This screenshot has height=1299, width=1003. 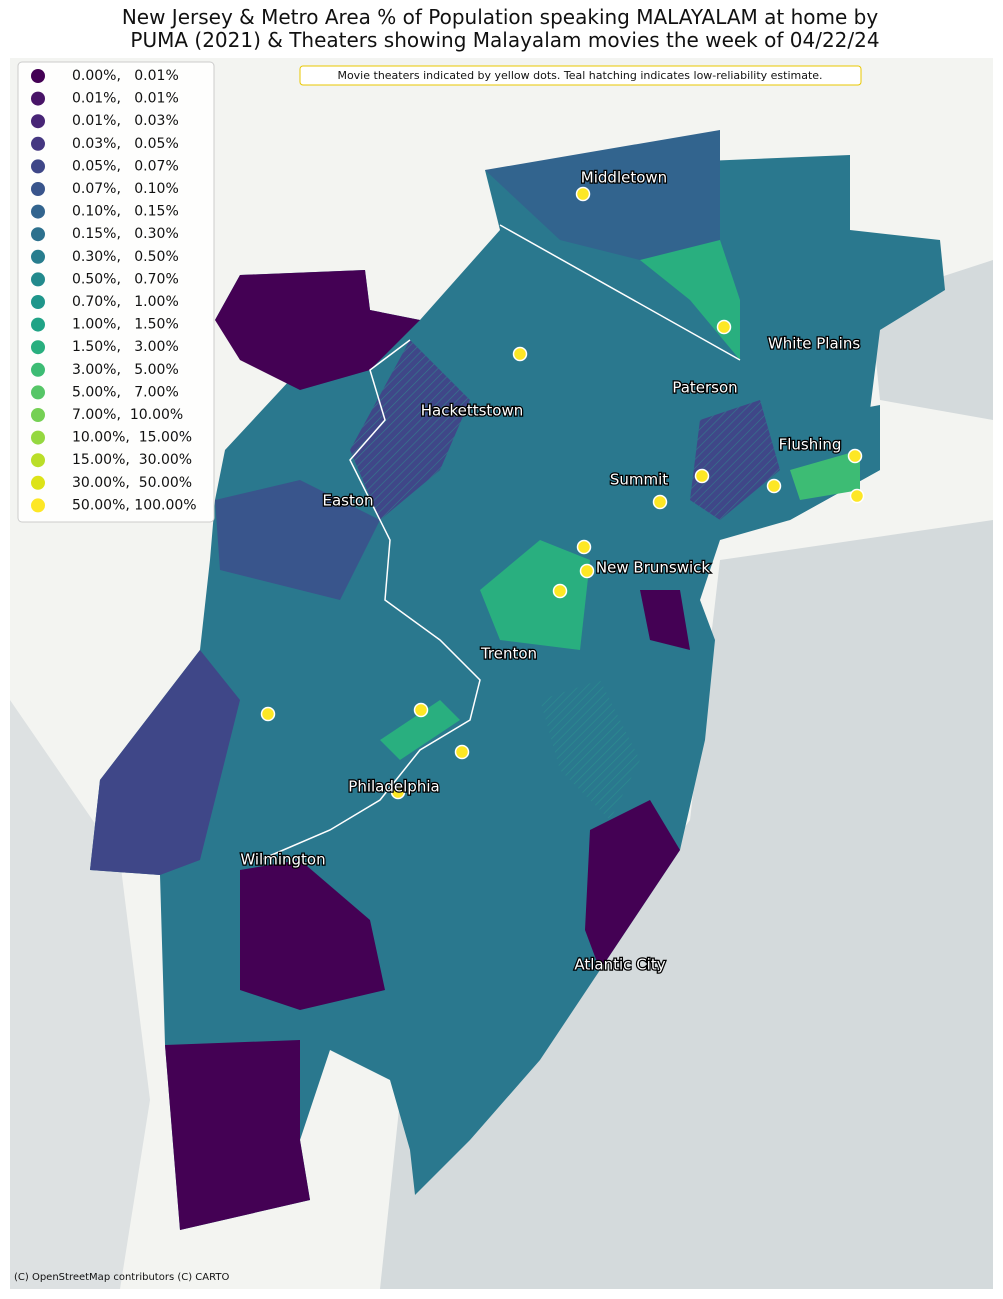 I want to click on legend-label: 5.00%, 7.00%, so click(x=125, y=392).